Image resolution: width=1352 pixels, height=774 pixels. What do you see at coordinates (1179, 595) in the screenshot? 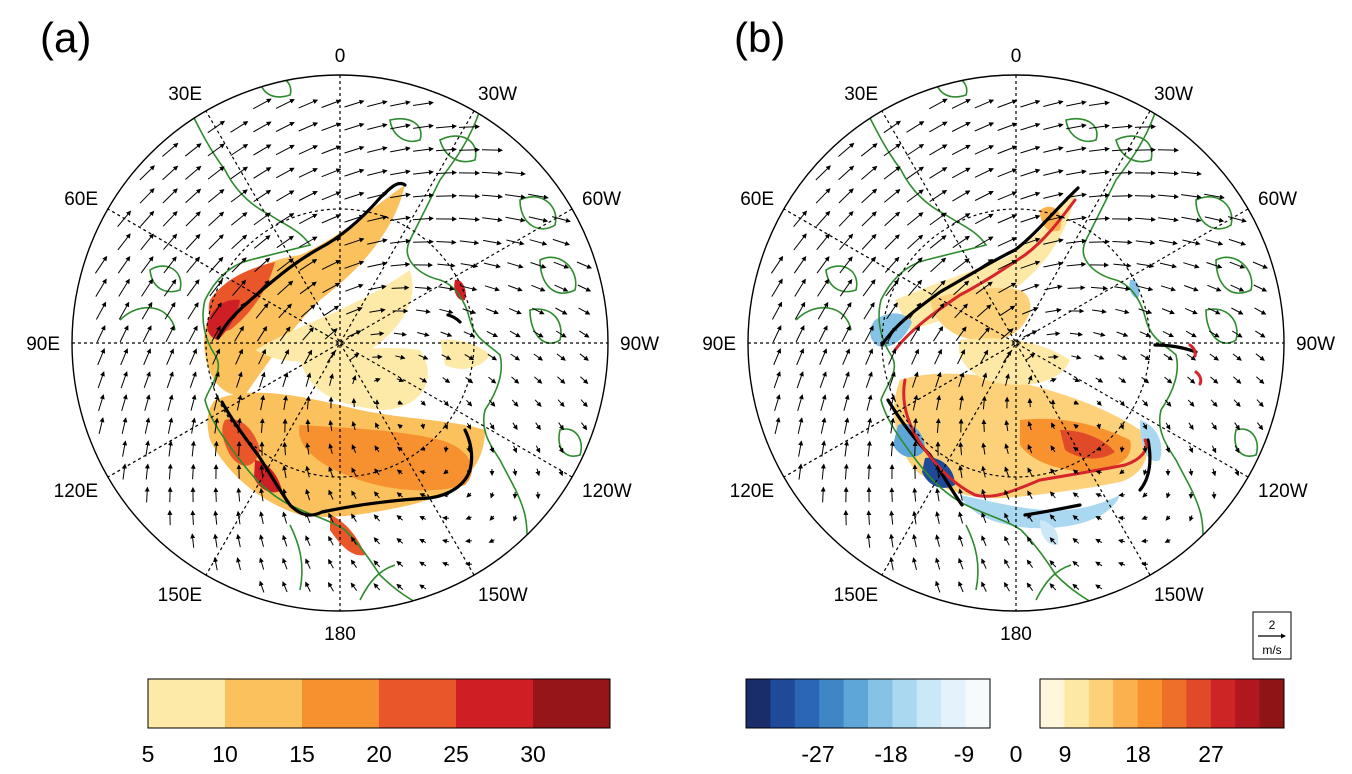
I see `panel-b-lon-label: 150W` at bounding box center [1179, 595].